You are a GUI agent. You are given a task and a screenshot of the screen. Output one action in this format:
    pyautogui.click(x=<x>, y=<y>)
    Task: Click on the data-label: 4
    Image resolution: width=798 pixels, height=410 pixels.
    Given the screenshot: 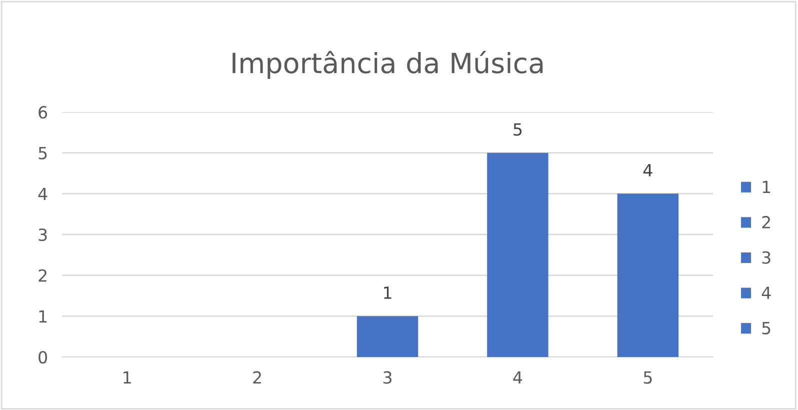 What is the action you would take?
    pyautogui.click(x=647, y=170)
    